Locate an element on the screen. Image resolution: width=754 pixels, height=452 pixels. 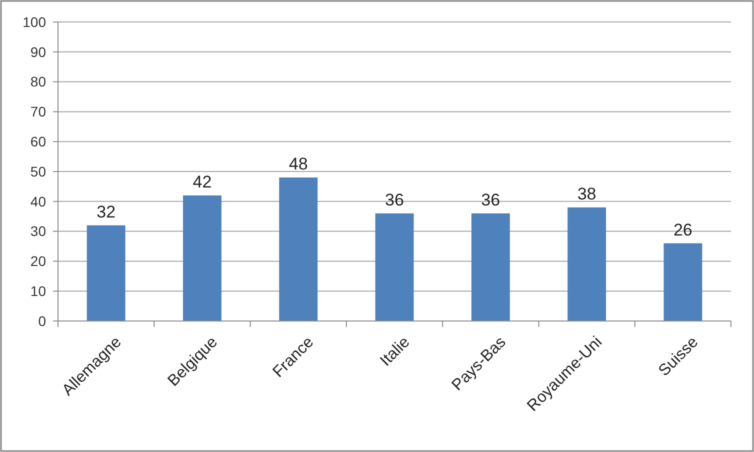
y-tick-label: 30 is located at coordinates (38, 231).